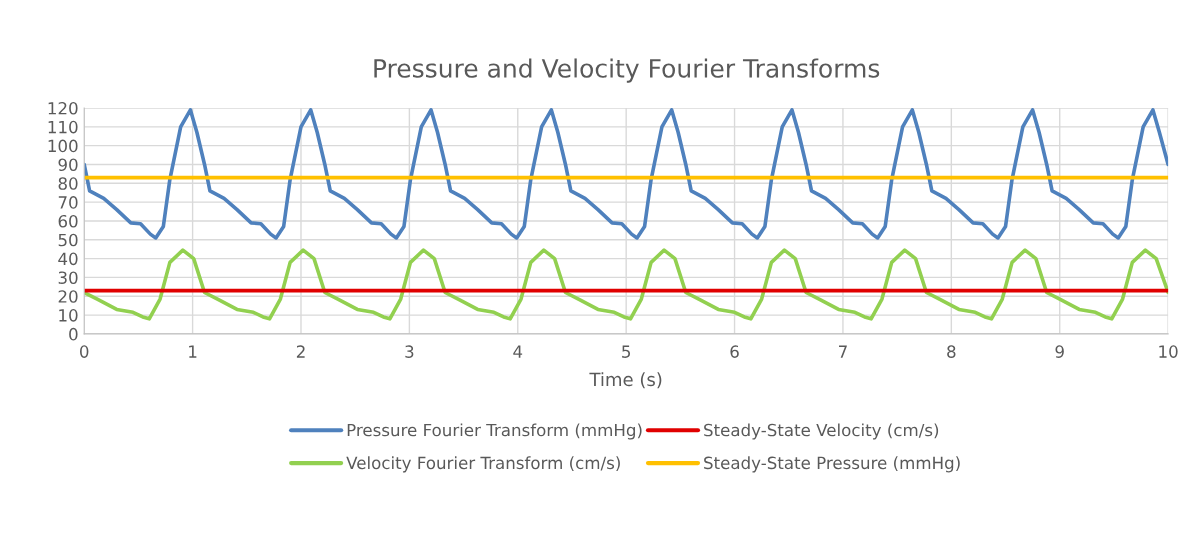  I want to click on chart-title: Pressure and Velocity Fourier Transforms, so click(627, 70).